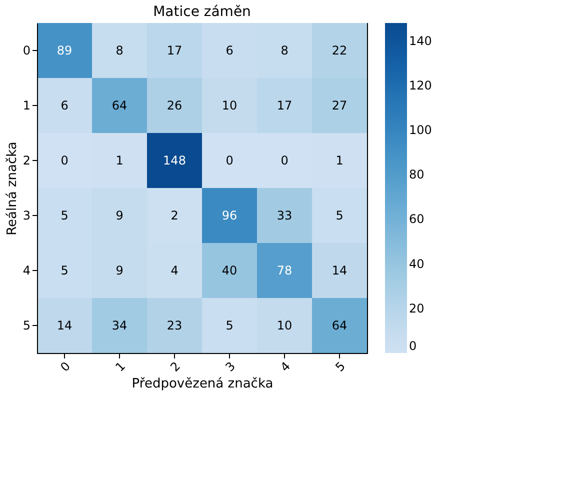 The height and width of the screenshot is (500, 566). I want to click on data-label: 22, so click(340, 51).